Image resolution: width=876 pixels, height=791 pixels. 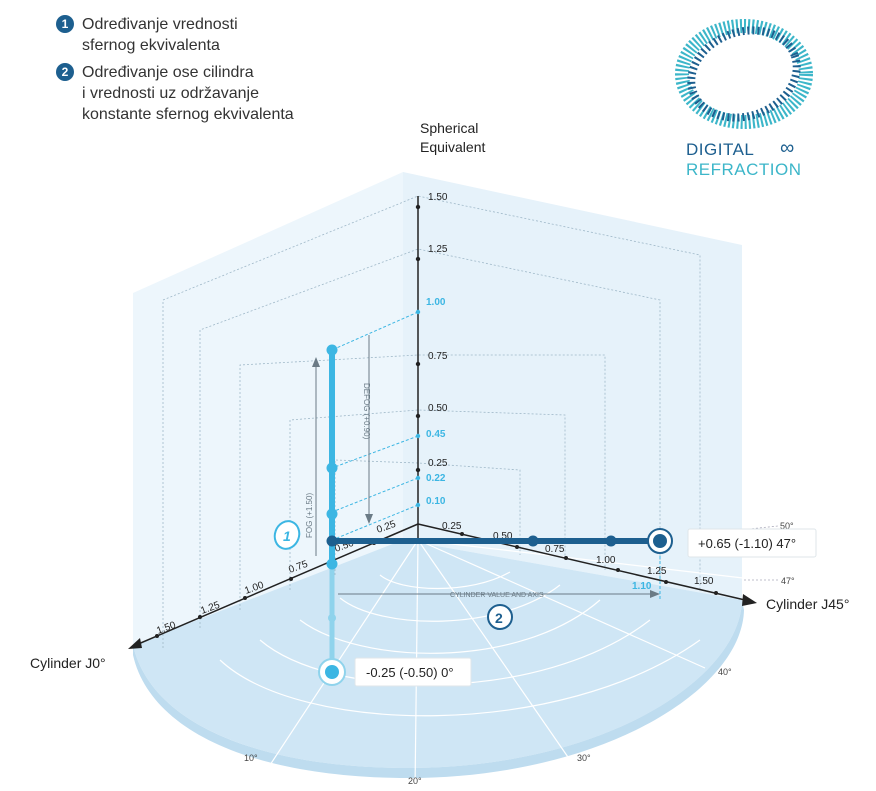 I want to click on svg-text: 30°, so click(x=584, y=758).